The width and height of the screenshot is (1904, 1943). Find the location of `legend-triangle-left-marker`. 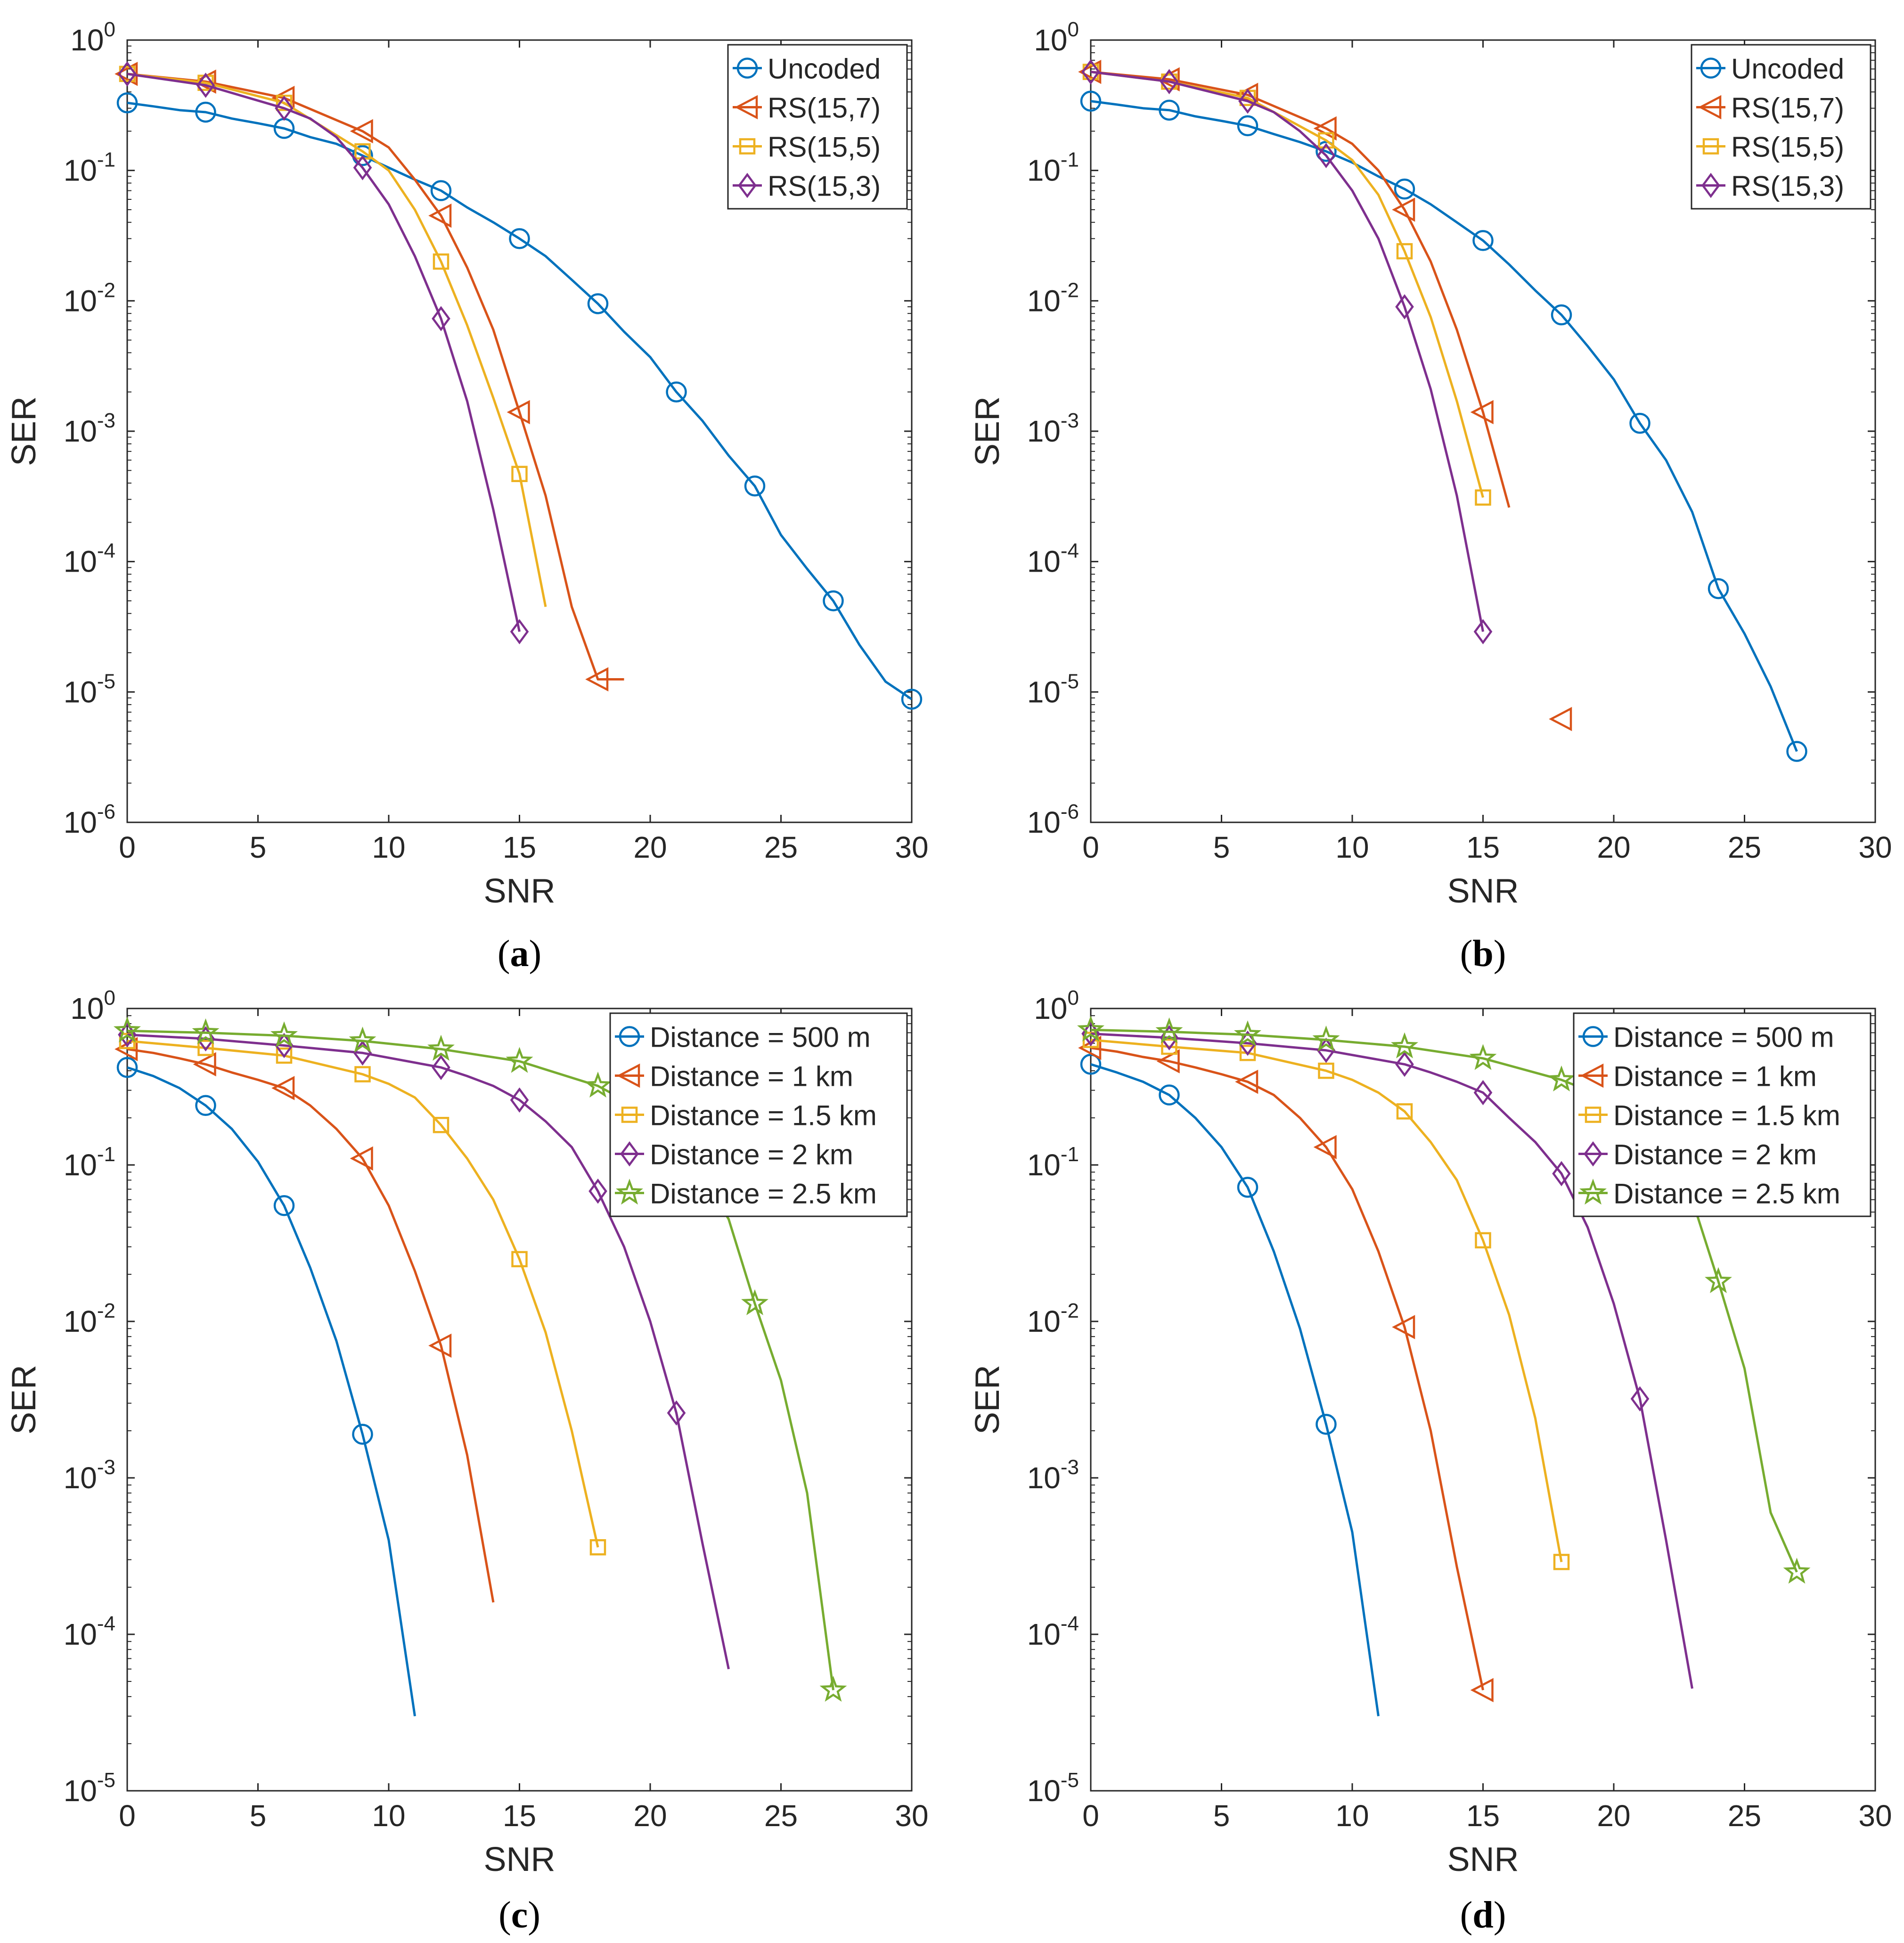

legend-triangle-left-marker is located at coordinates (746, 107).